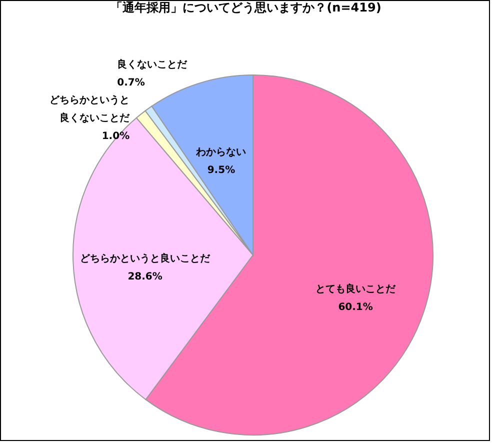  What do you see at coordinates (146, 258) in the screenshot?
I see `slice-label: どちらかというと良いことだ` at bounding box center [146, 258].